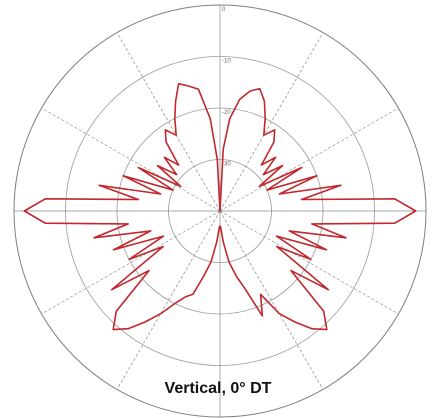  What do you see at coordinates (226, 62) in the screenshot?
I see `ring-label-2: -10` at bounding box center [226, 62].